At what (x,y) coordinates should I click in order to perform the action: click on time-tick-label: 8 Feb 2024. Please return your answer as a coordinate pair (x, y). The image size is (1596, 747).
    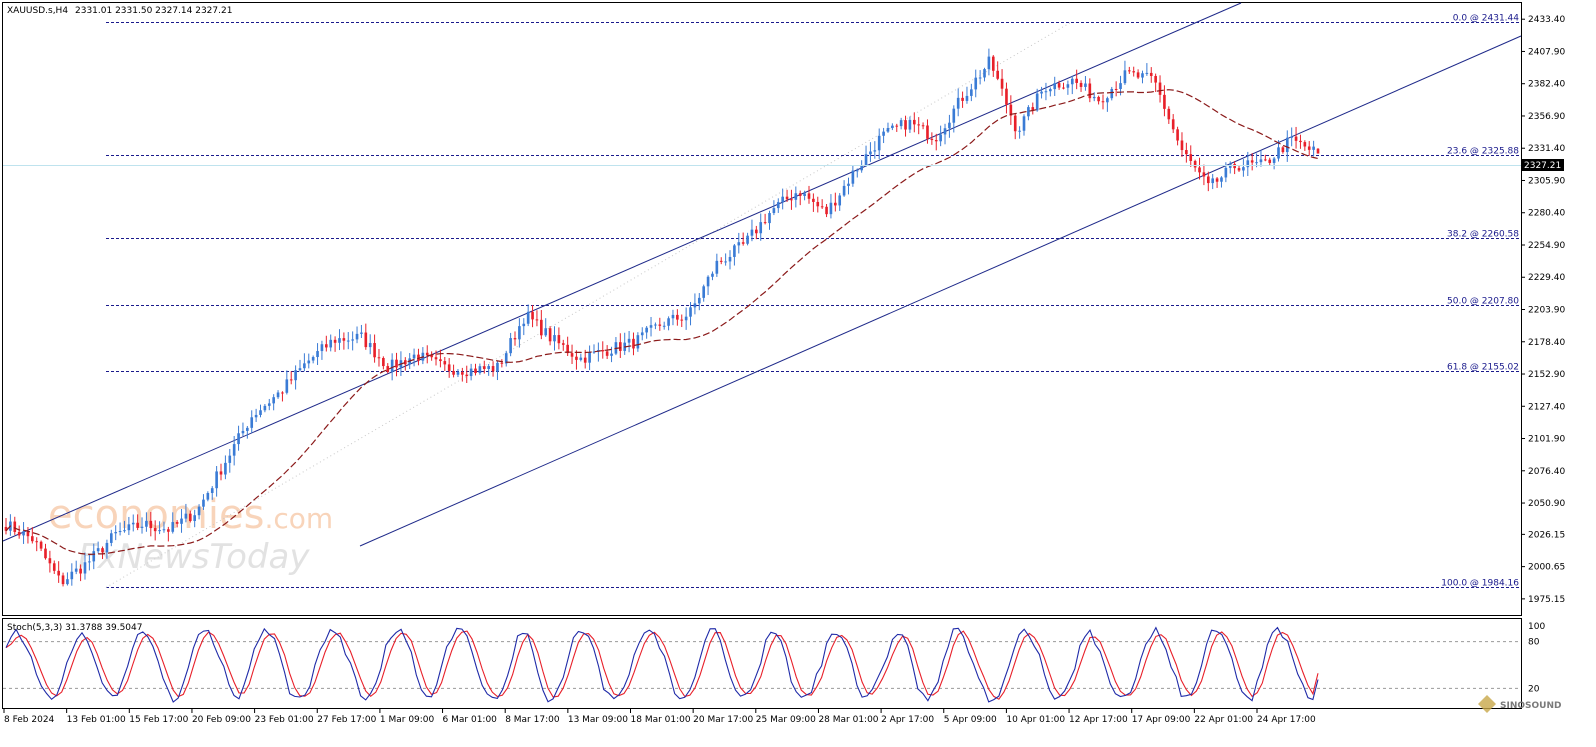
    Looking at the image, I should click on (29, 720).